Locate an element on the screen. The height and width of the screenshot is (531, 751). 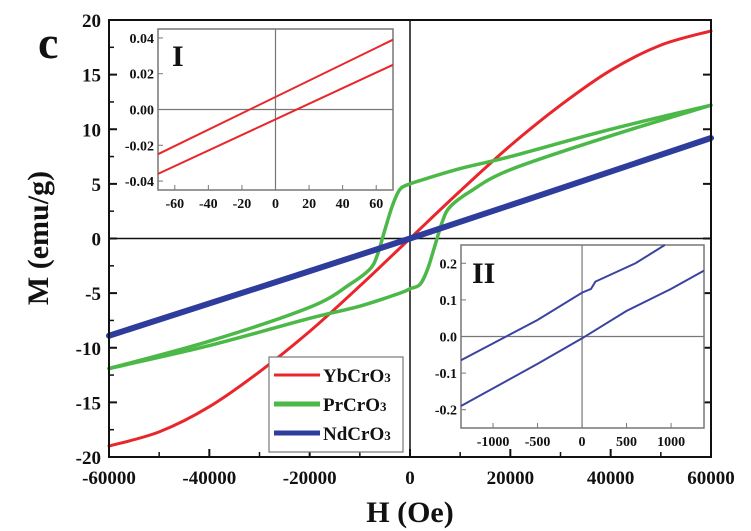
panel-label: c is located at coordinates (48, 42).